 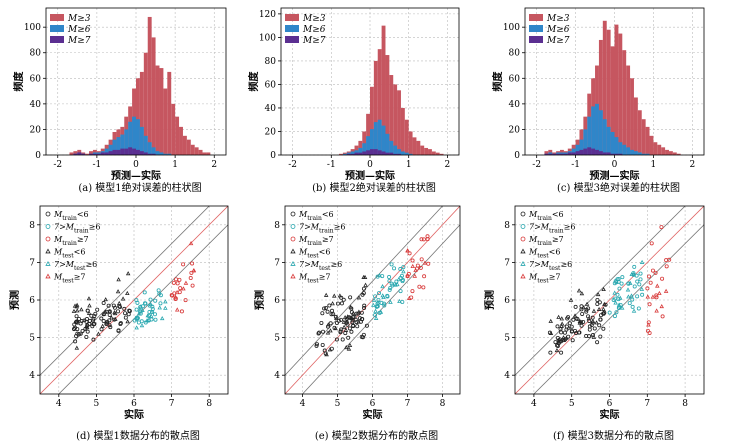 What do you see at coordinates (316, 216) in the screenshot?
I see `legend-label: Mtrain<6` at bounding box center [316, 216].